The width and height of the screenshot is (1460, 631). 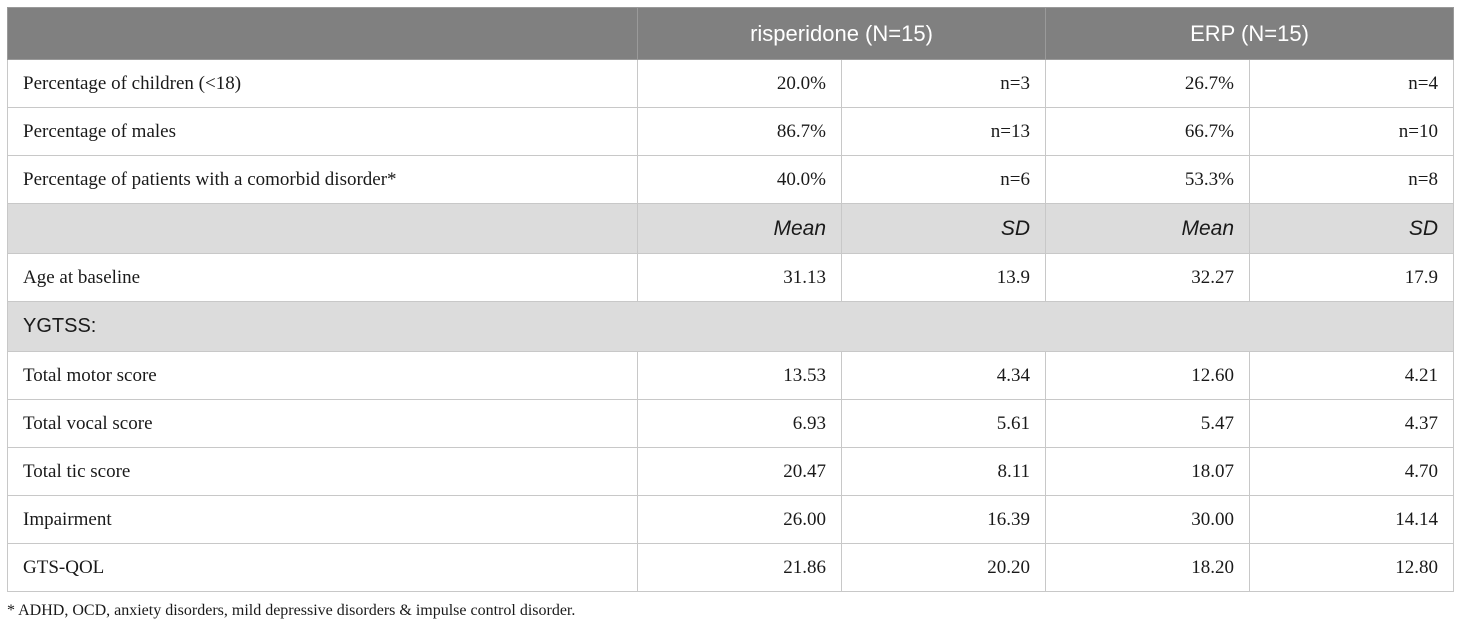 What do you see at coordinates (739, 423) in the screenshot?
I see `cell-value: 6.93` at bounding box center [739, 423].